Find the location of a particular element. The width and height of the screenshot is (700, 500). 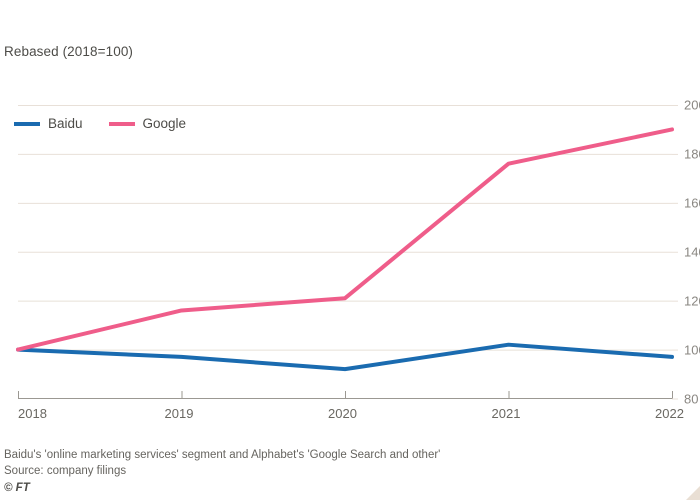

legend-label-baidu: Baidu is located at coordinates (65, 123).